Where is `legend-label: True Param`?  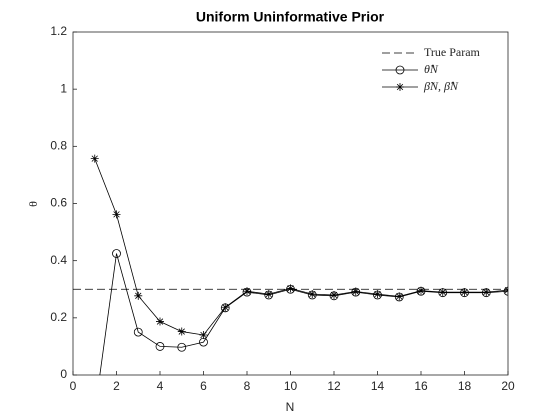
legend-label: True Param is located at coordinates (452, 52).